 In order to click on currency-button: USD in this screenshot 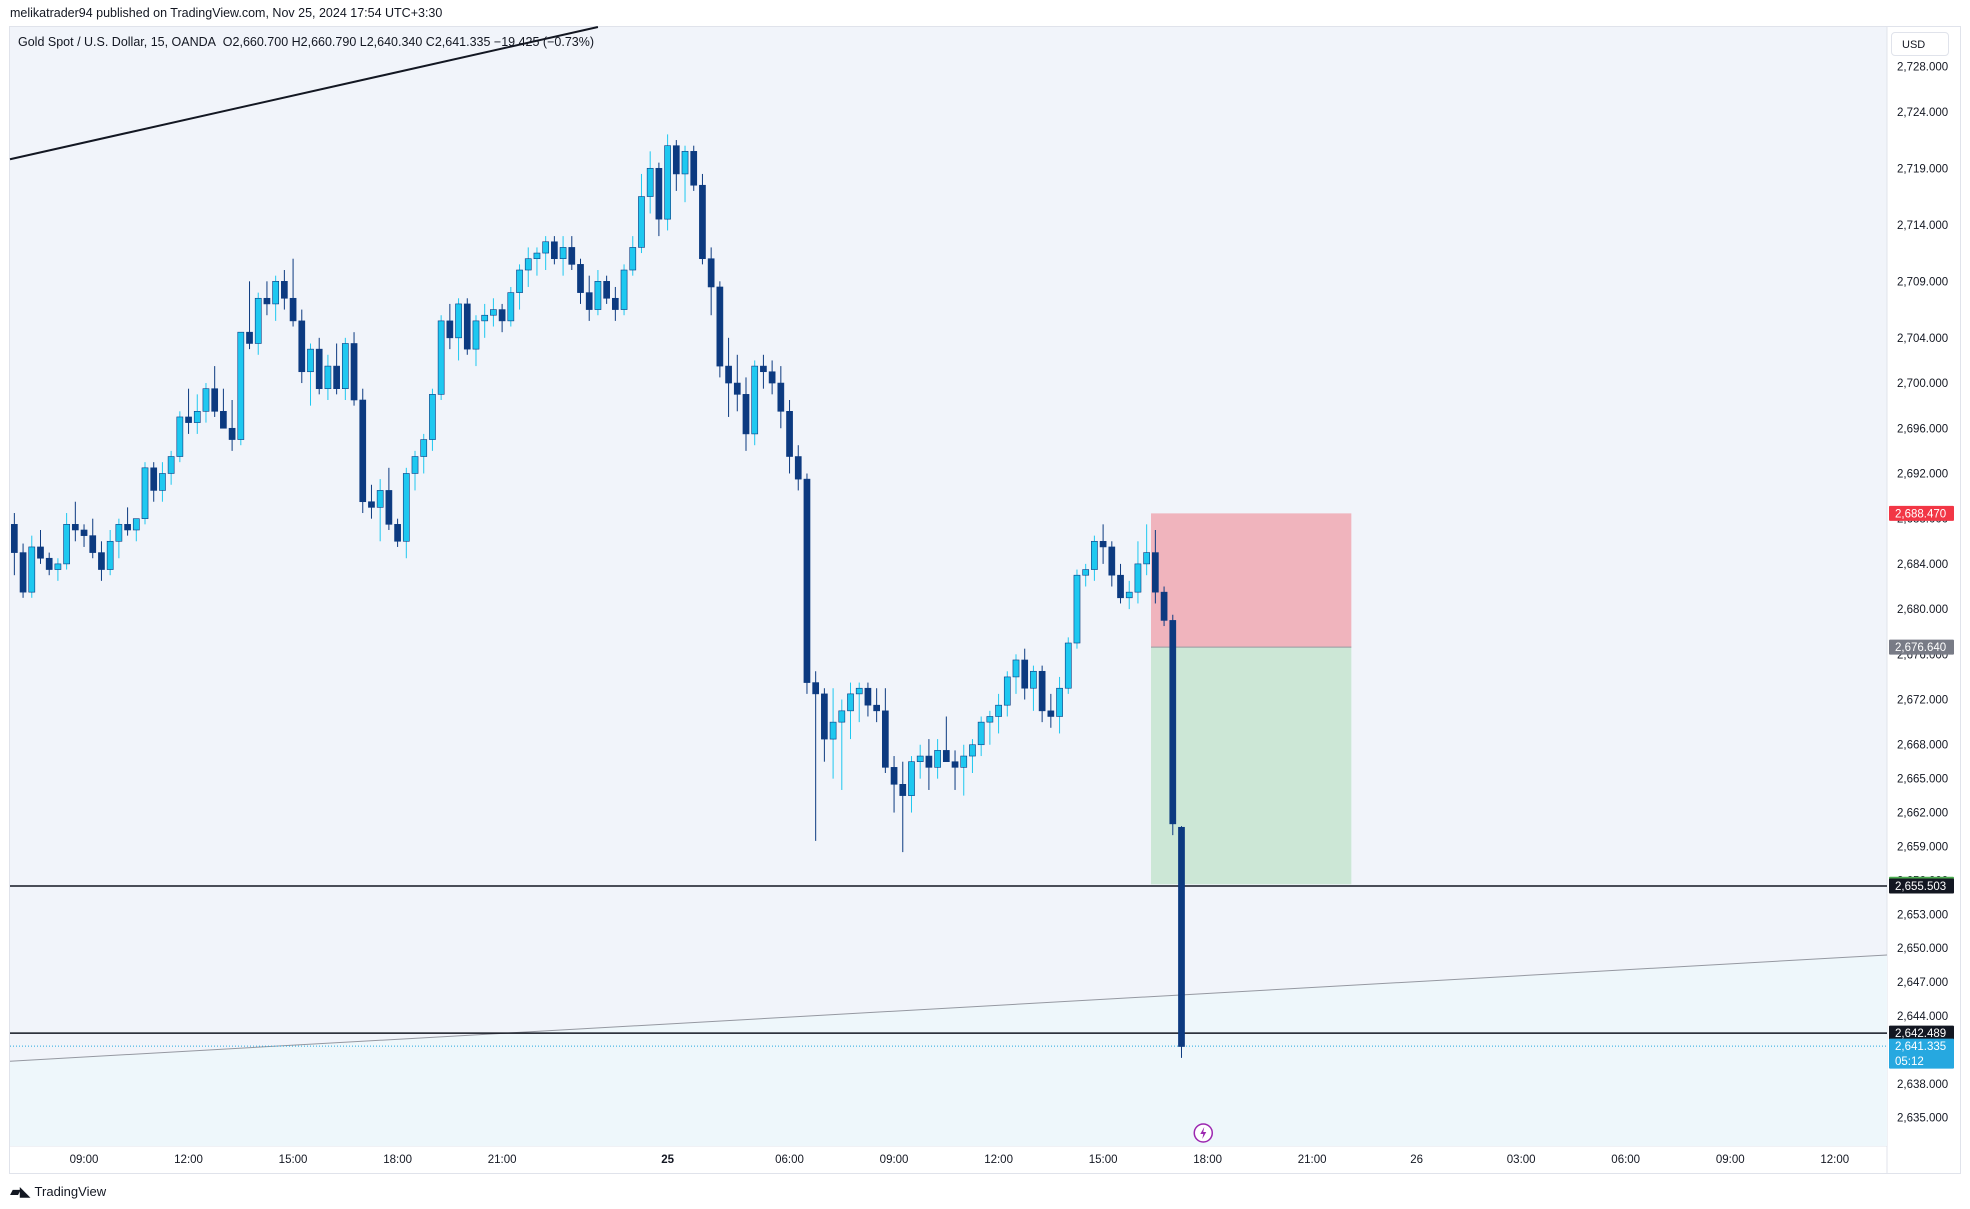, I will do `click(1920, 44)`.